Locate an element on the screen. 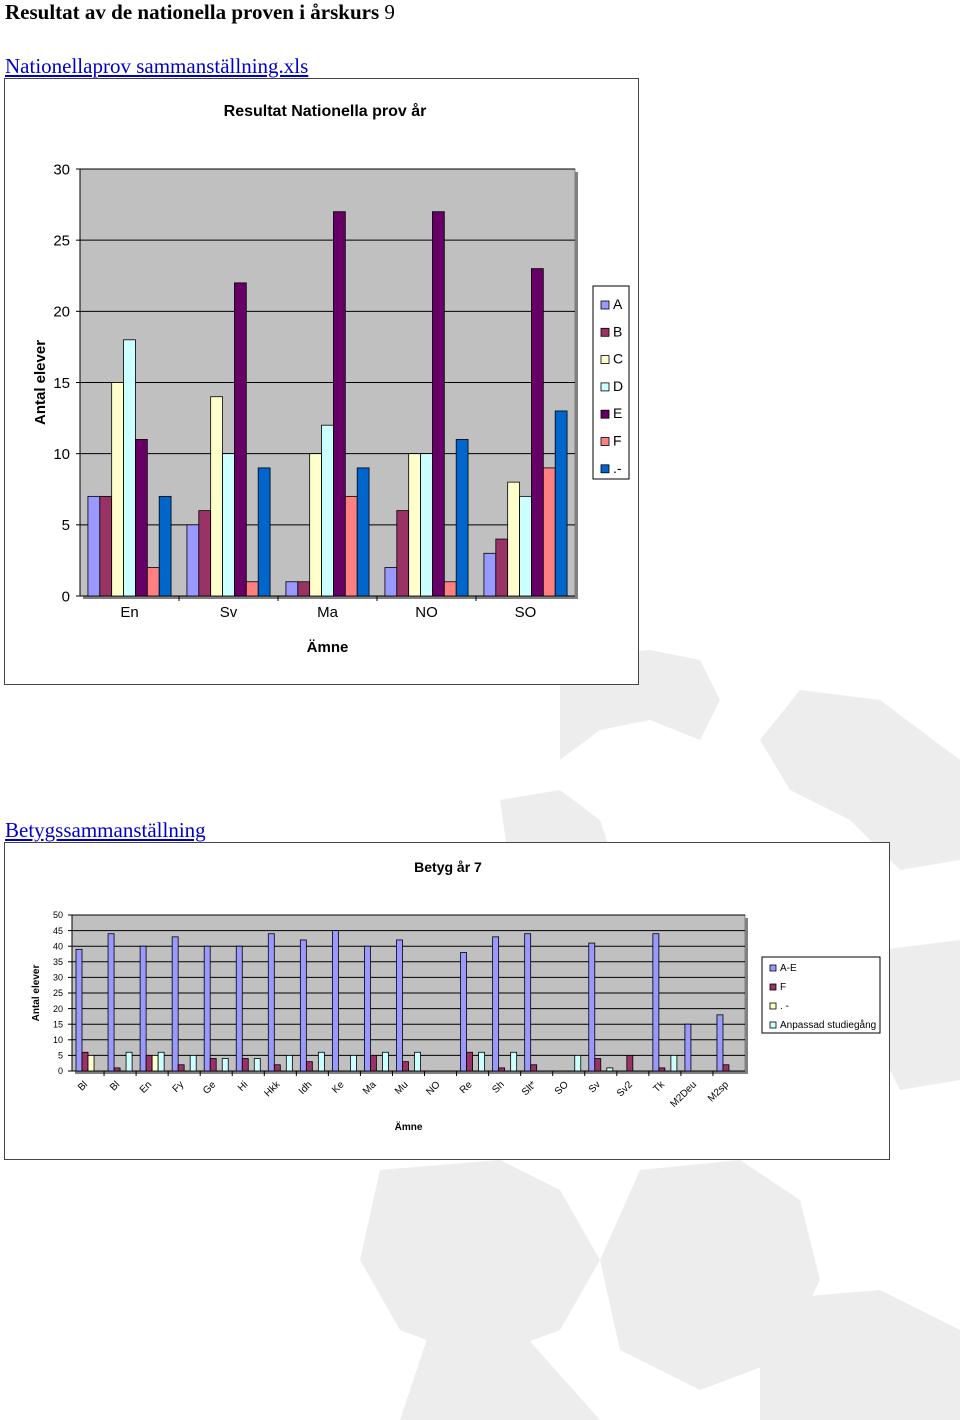 The width and height of the screenshot is (960, 1420). x-tick-label: M2Deu is located at coordinates (683, 1094).